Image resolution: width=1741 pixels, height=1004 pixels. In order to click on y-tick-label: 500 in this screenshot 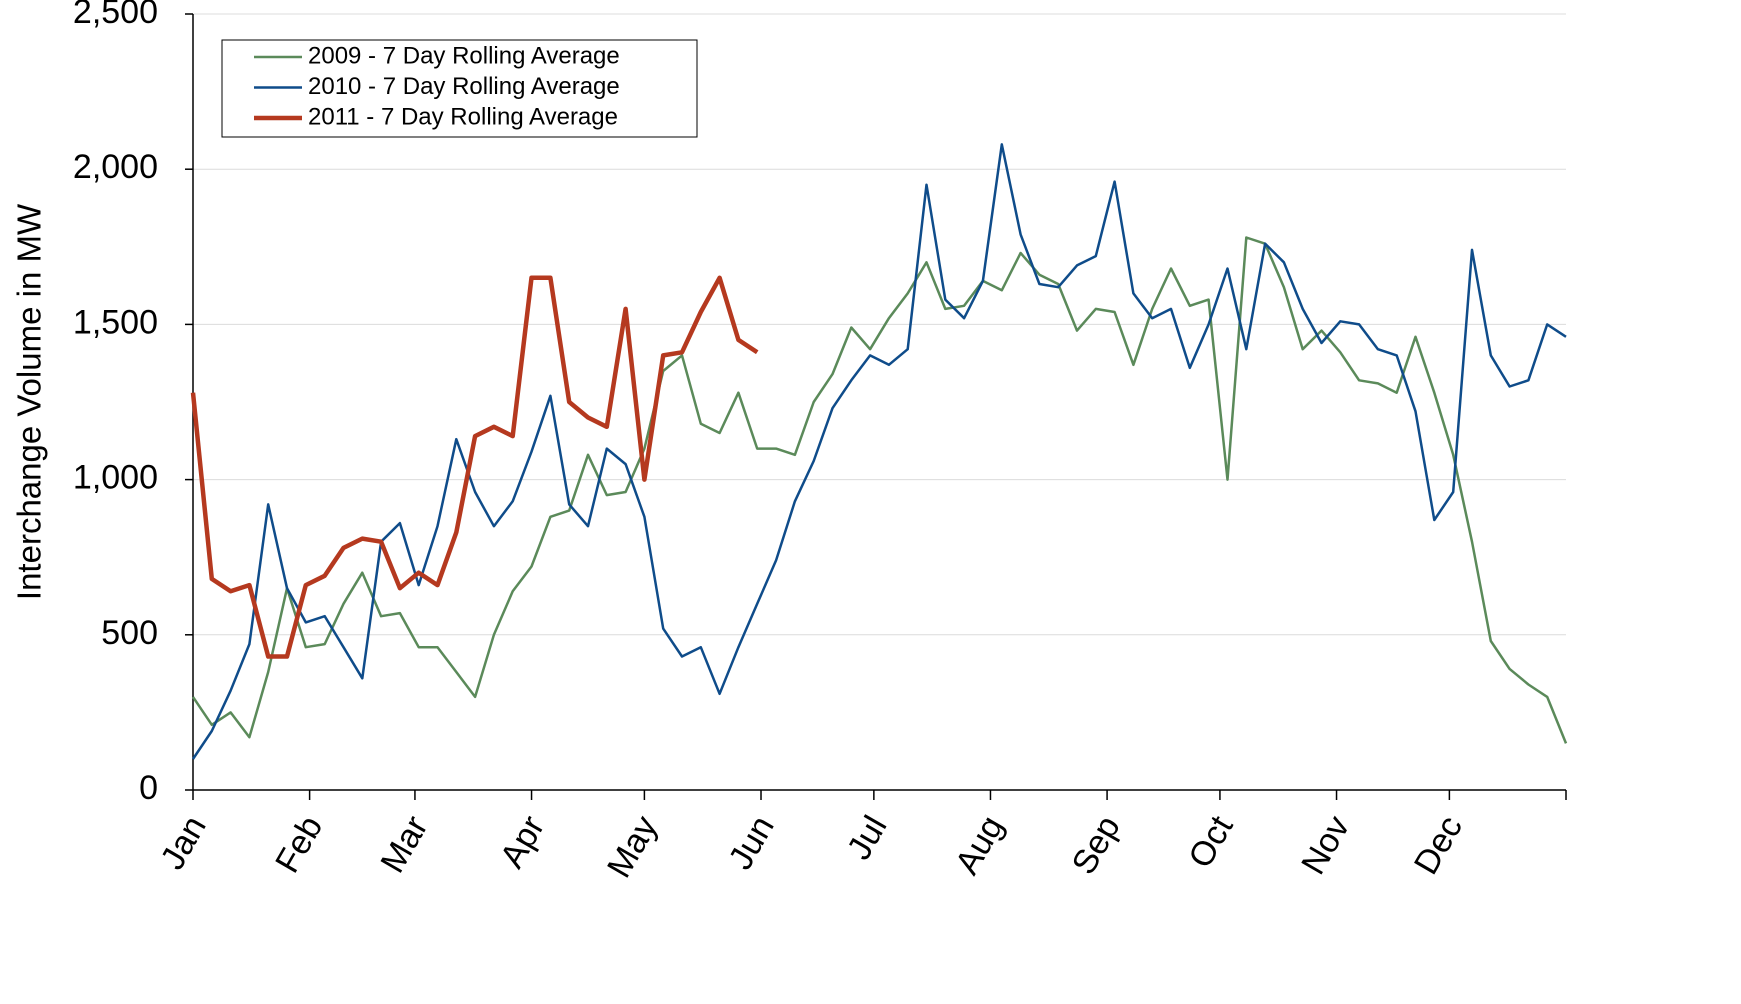, I will do `click(129, 633)`.